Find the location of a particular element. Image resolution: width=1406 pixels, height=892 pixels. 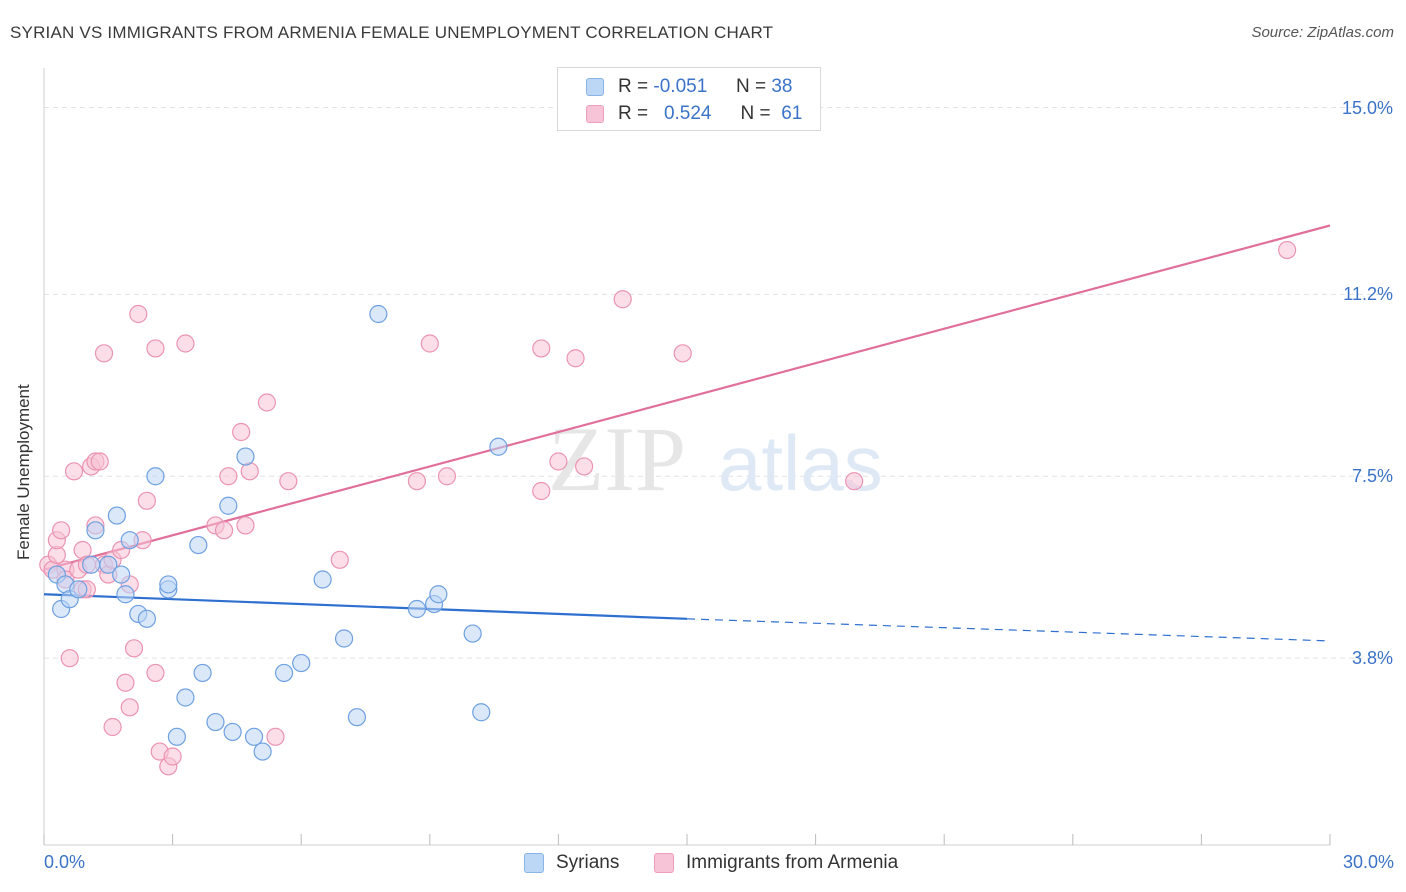

n-value: 38 is located at coordinates (782, 86).